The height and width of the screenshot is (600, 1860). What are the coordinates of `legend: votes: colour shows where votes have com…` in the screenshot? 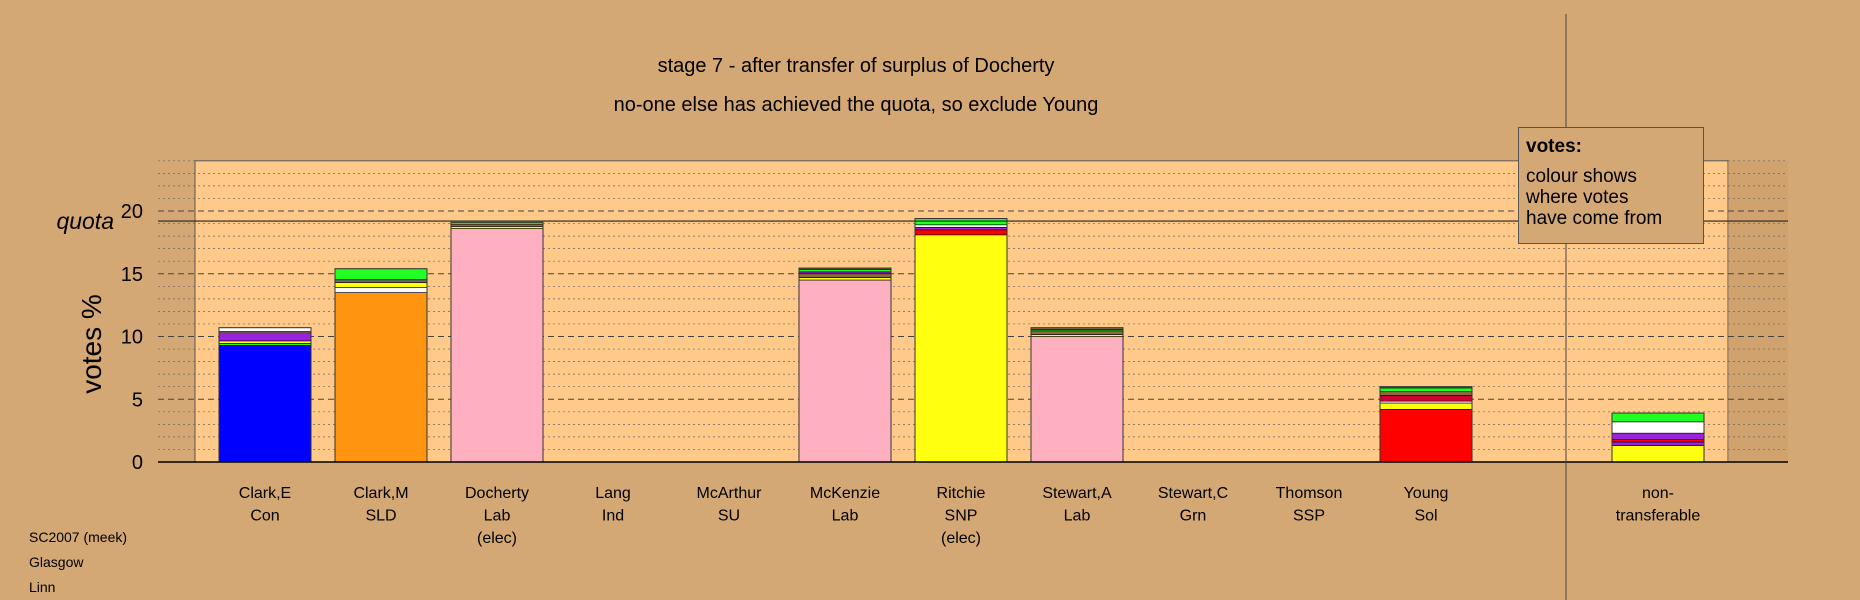 It's located at (1611, 185).